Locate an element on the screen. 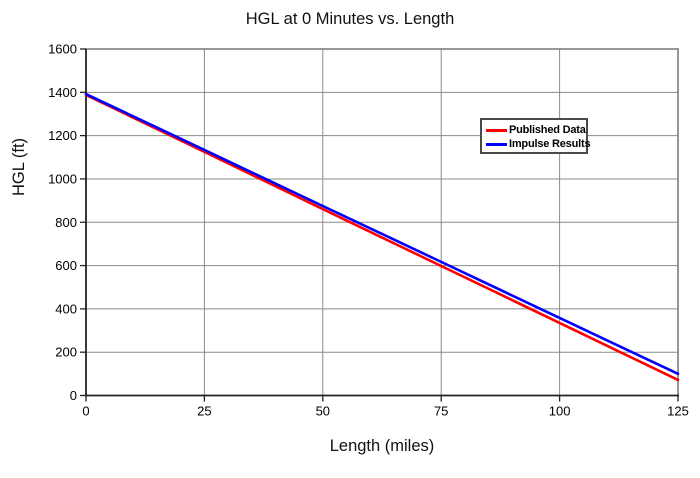  y-tick-label: 0 is located at coordinates (73, 395).